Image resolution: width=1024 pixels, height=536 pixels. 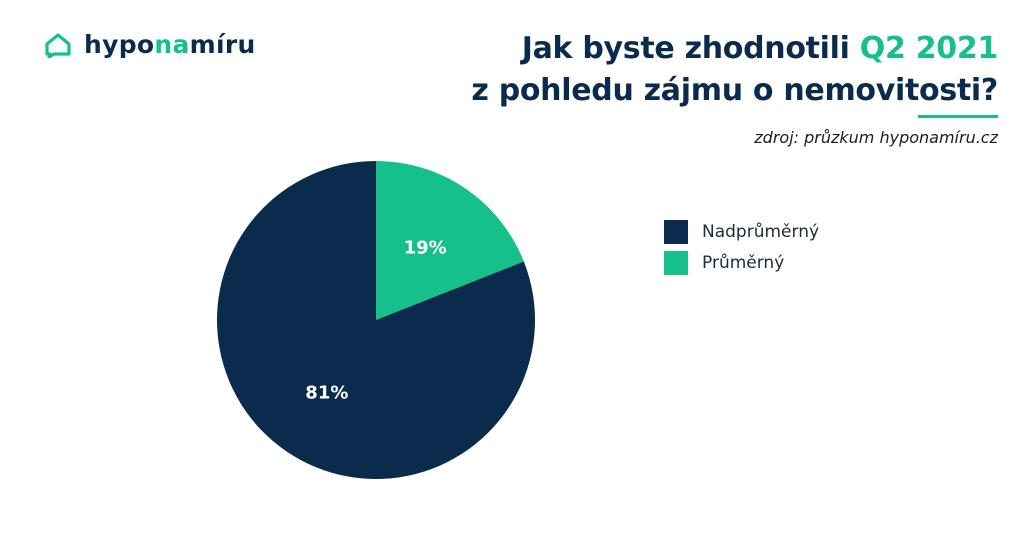 I want to click on pie-slice-prumerny, so click(x=450, y=240).